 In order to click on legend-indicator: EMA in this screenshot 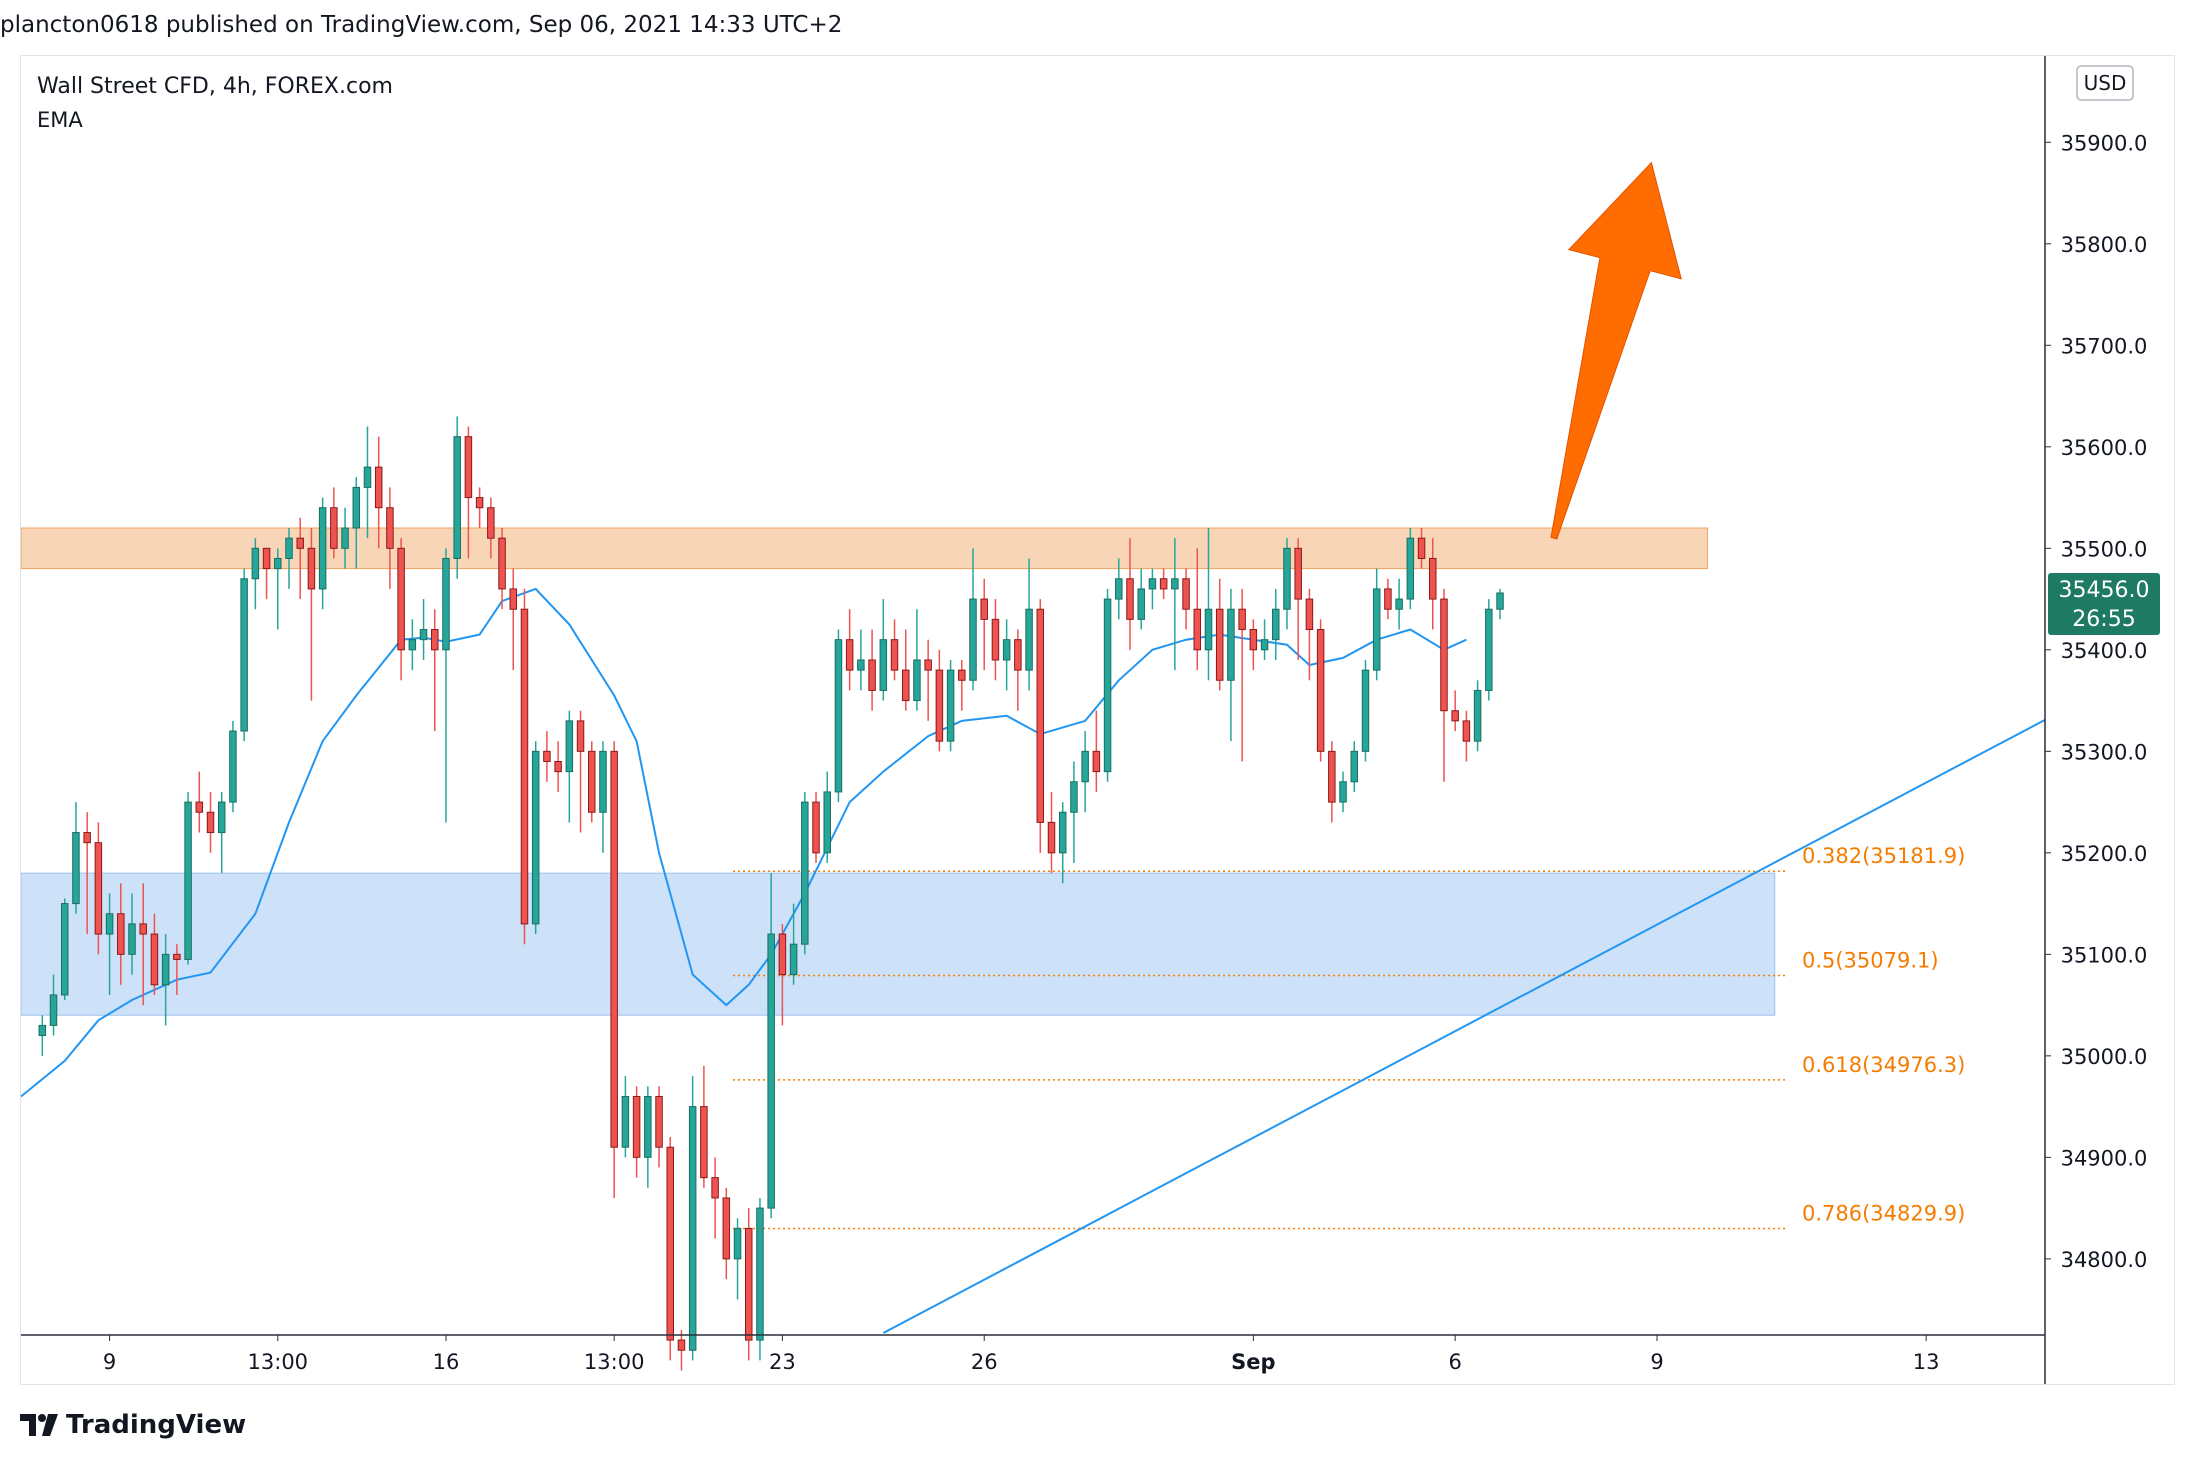, I will do `click(60, 120)`.